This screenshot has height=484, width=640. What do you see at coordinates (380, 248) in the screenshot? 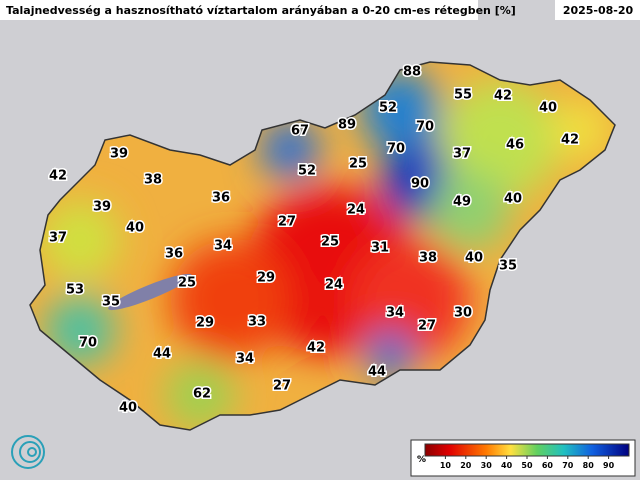
I see `station-value: 31` at bounding box center [380, 248].